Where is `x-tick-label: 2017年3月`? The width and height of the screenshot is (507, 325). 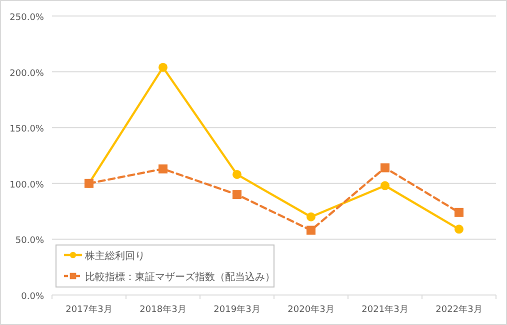 x-tick-label: 2017年3月 is located at coordinates (89, 309).